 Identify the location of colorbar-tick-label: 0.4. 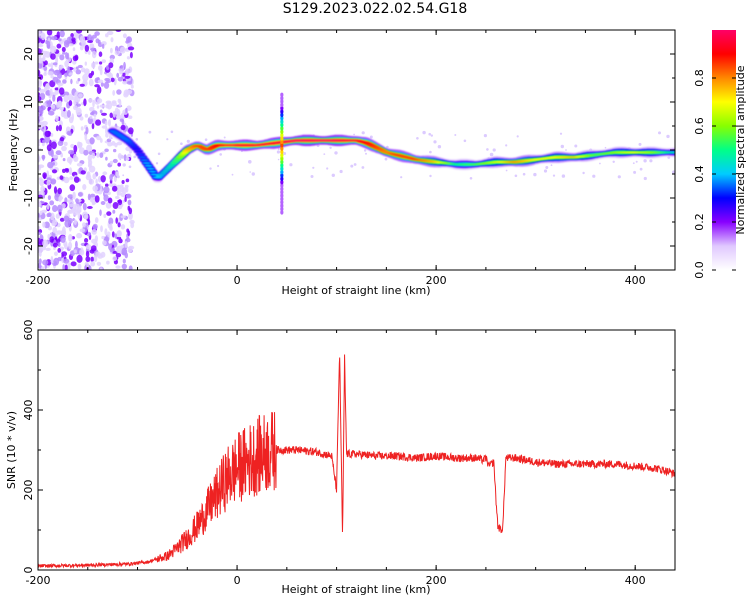
(699, 174).